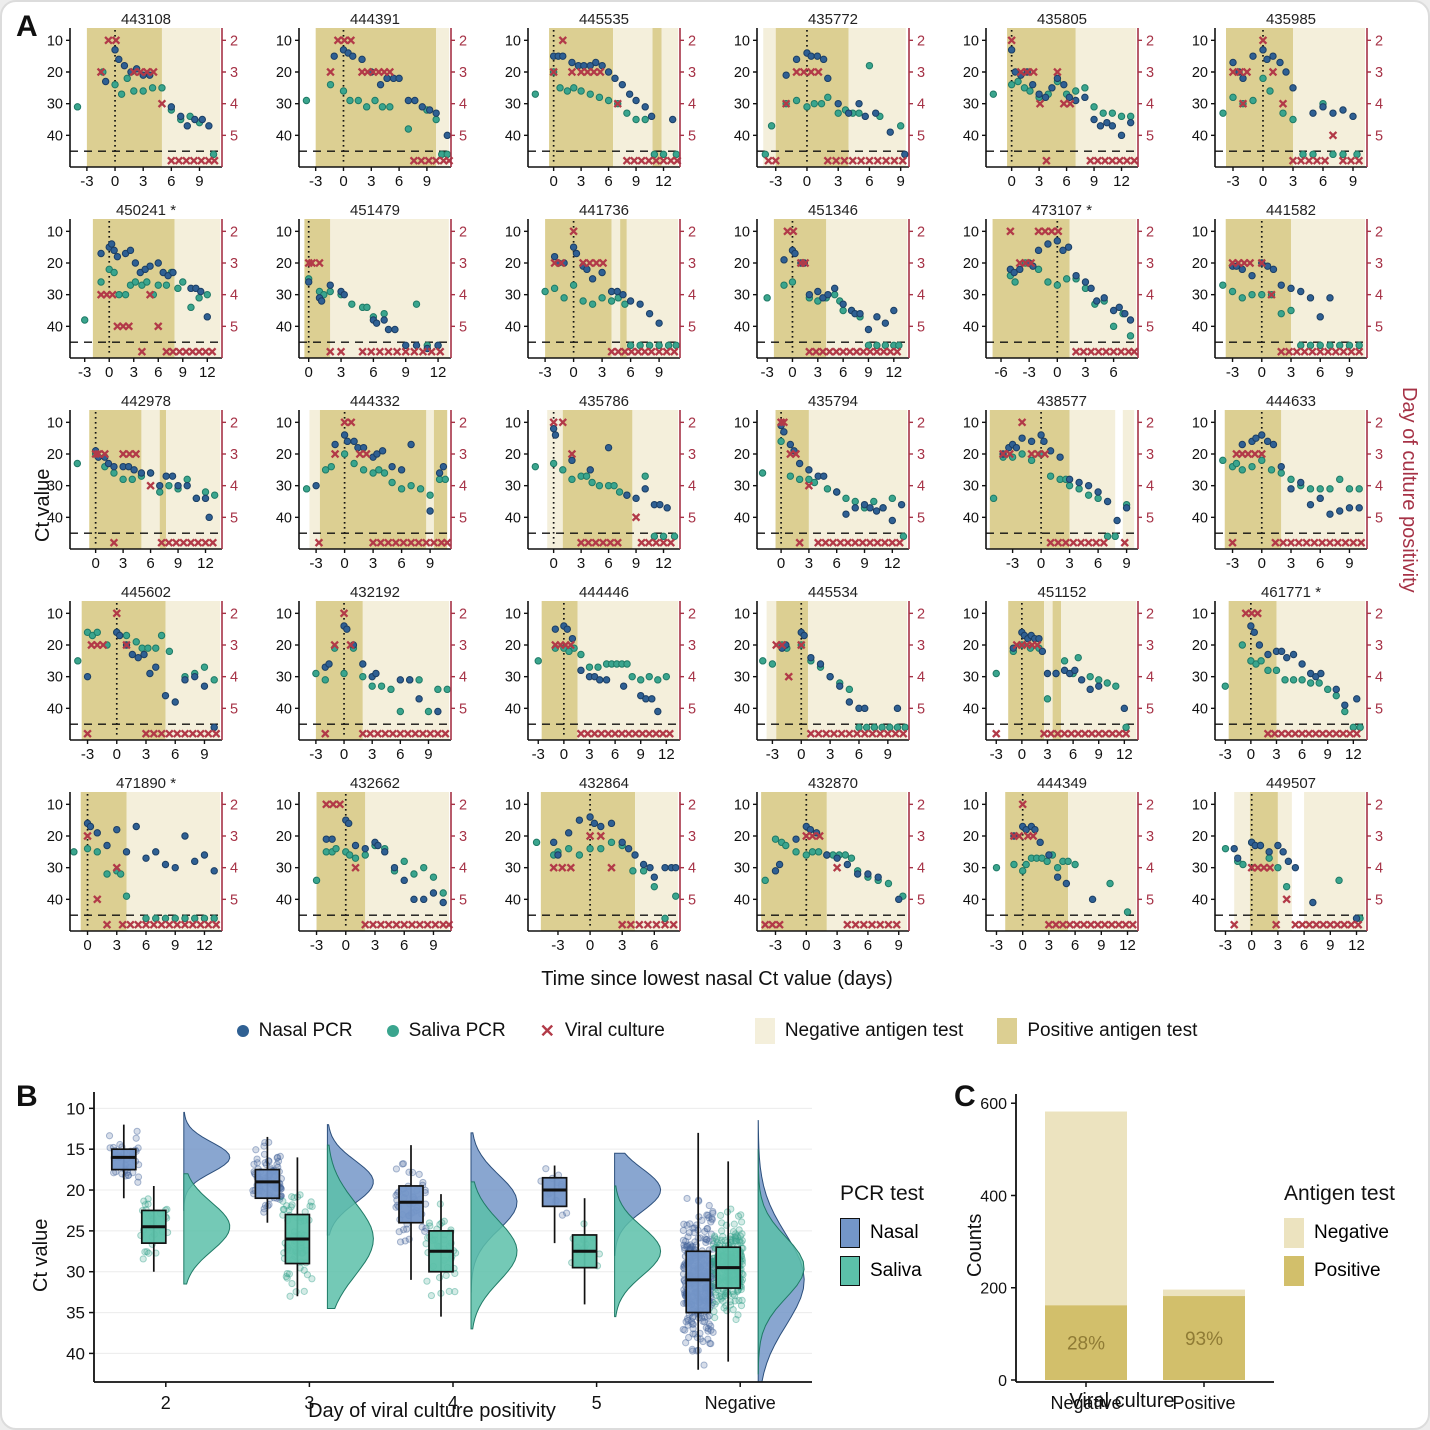 This screenshot has height=1430, width=1430. What do you see at coordinates (1339, 1238) in the screenshot?
I see `panel-c-legend: Antigen test Negative Positive` at bounding box center [1339, 1238].